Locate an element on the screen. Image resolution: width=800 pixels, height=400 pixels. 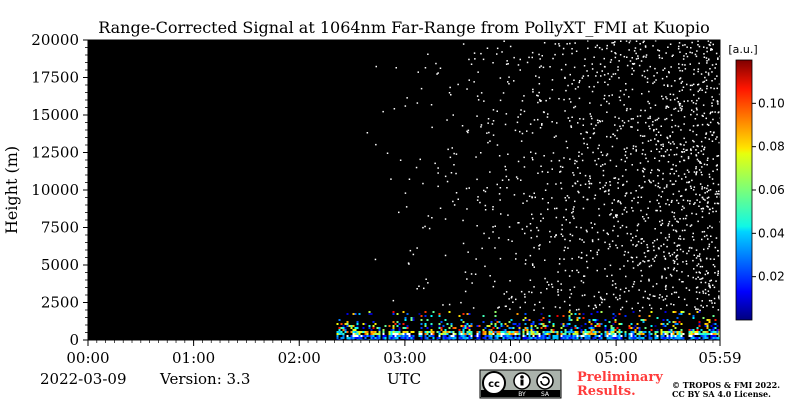
sa-badge-text: SA is located at coordinates (545, 394).